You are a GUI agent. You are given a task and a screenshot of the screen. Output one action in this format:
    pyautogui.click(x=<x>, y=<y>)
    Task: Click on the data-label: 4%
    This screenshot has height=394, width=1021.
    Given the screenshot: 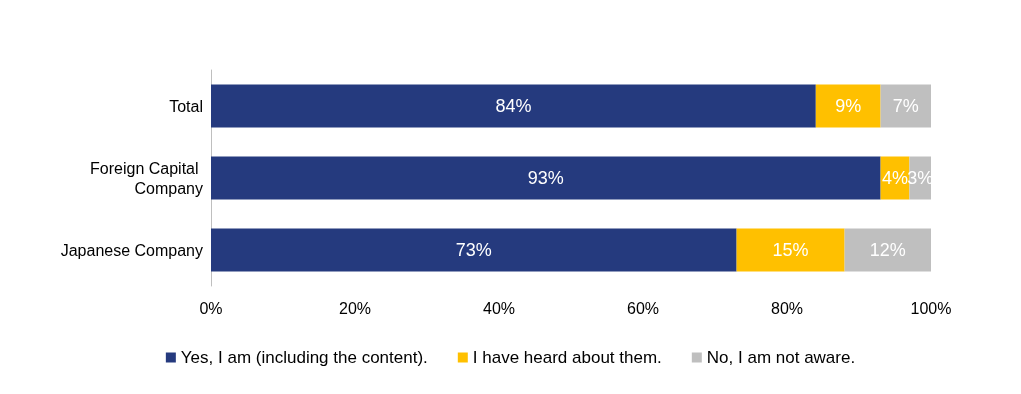 What is the action you would take?
    pyautogui.click(x=895, y=178)
    